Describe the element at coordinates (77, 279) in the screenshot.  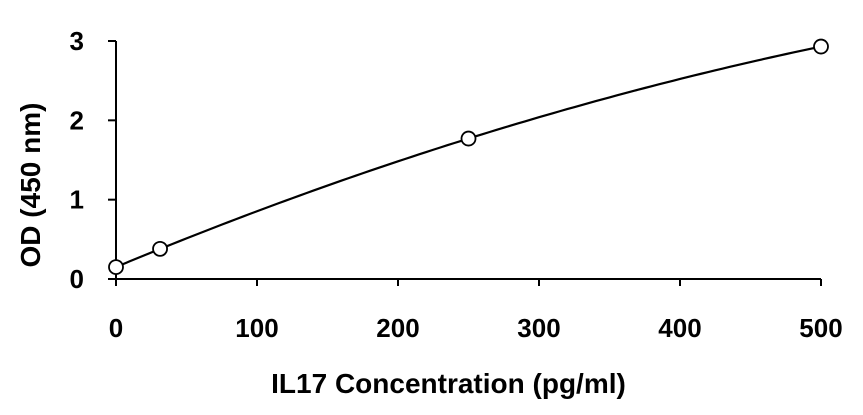
I see `y-tick-label: 0` at that location.